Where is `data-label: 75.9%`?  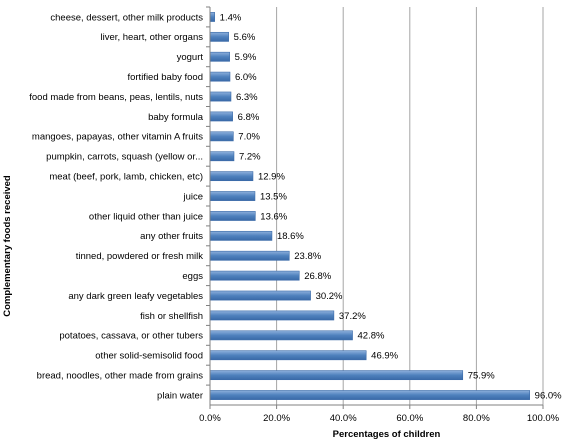
data-label: 75.9% is located at coordinates (481, 375).